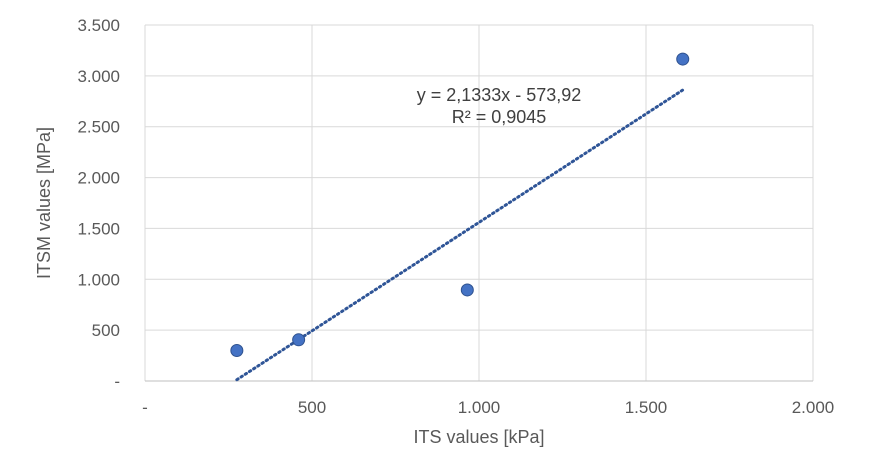 This screenshot has width=872, height=475. What do you see at coordinates (98, 127) in the screenshot?
I see `y-tick-label: 2.500` at bounding box center [98, 127].